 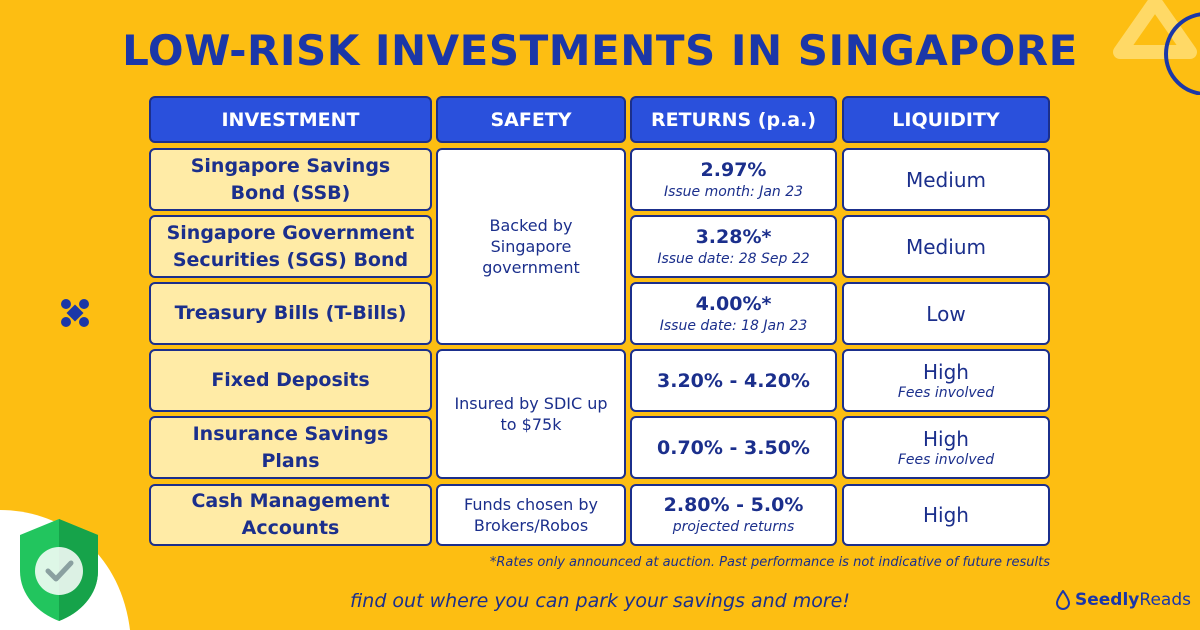 What do you see at coordinates (59, 570) in the screenshot?
I see `shield-check-icon` at bounding box center [59, 570].